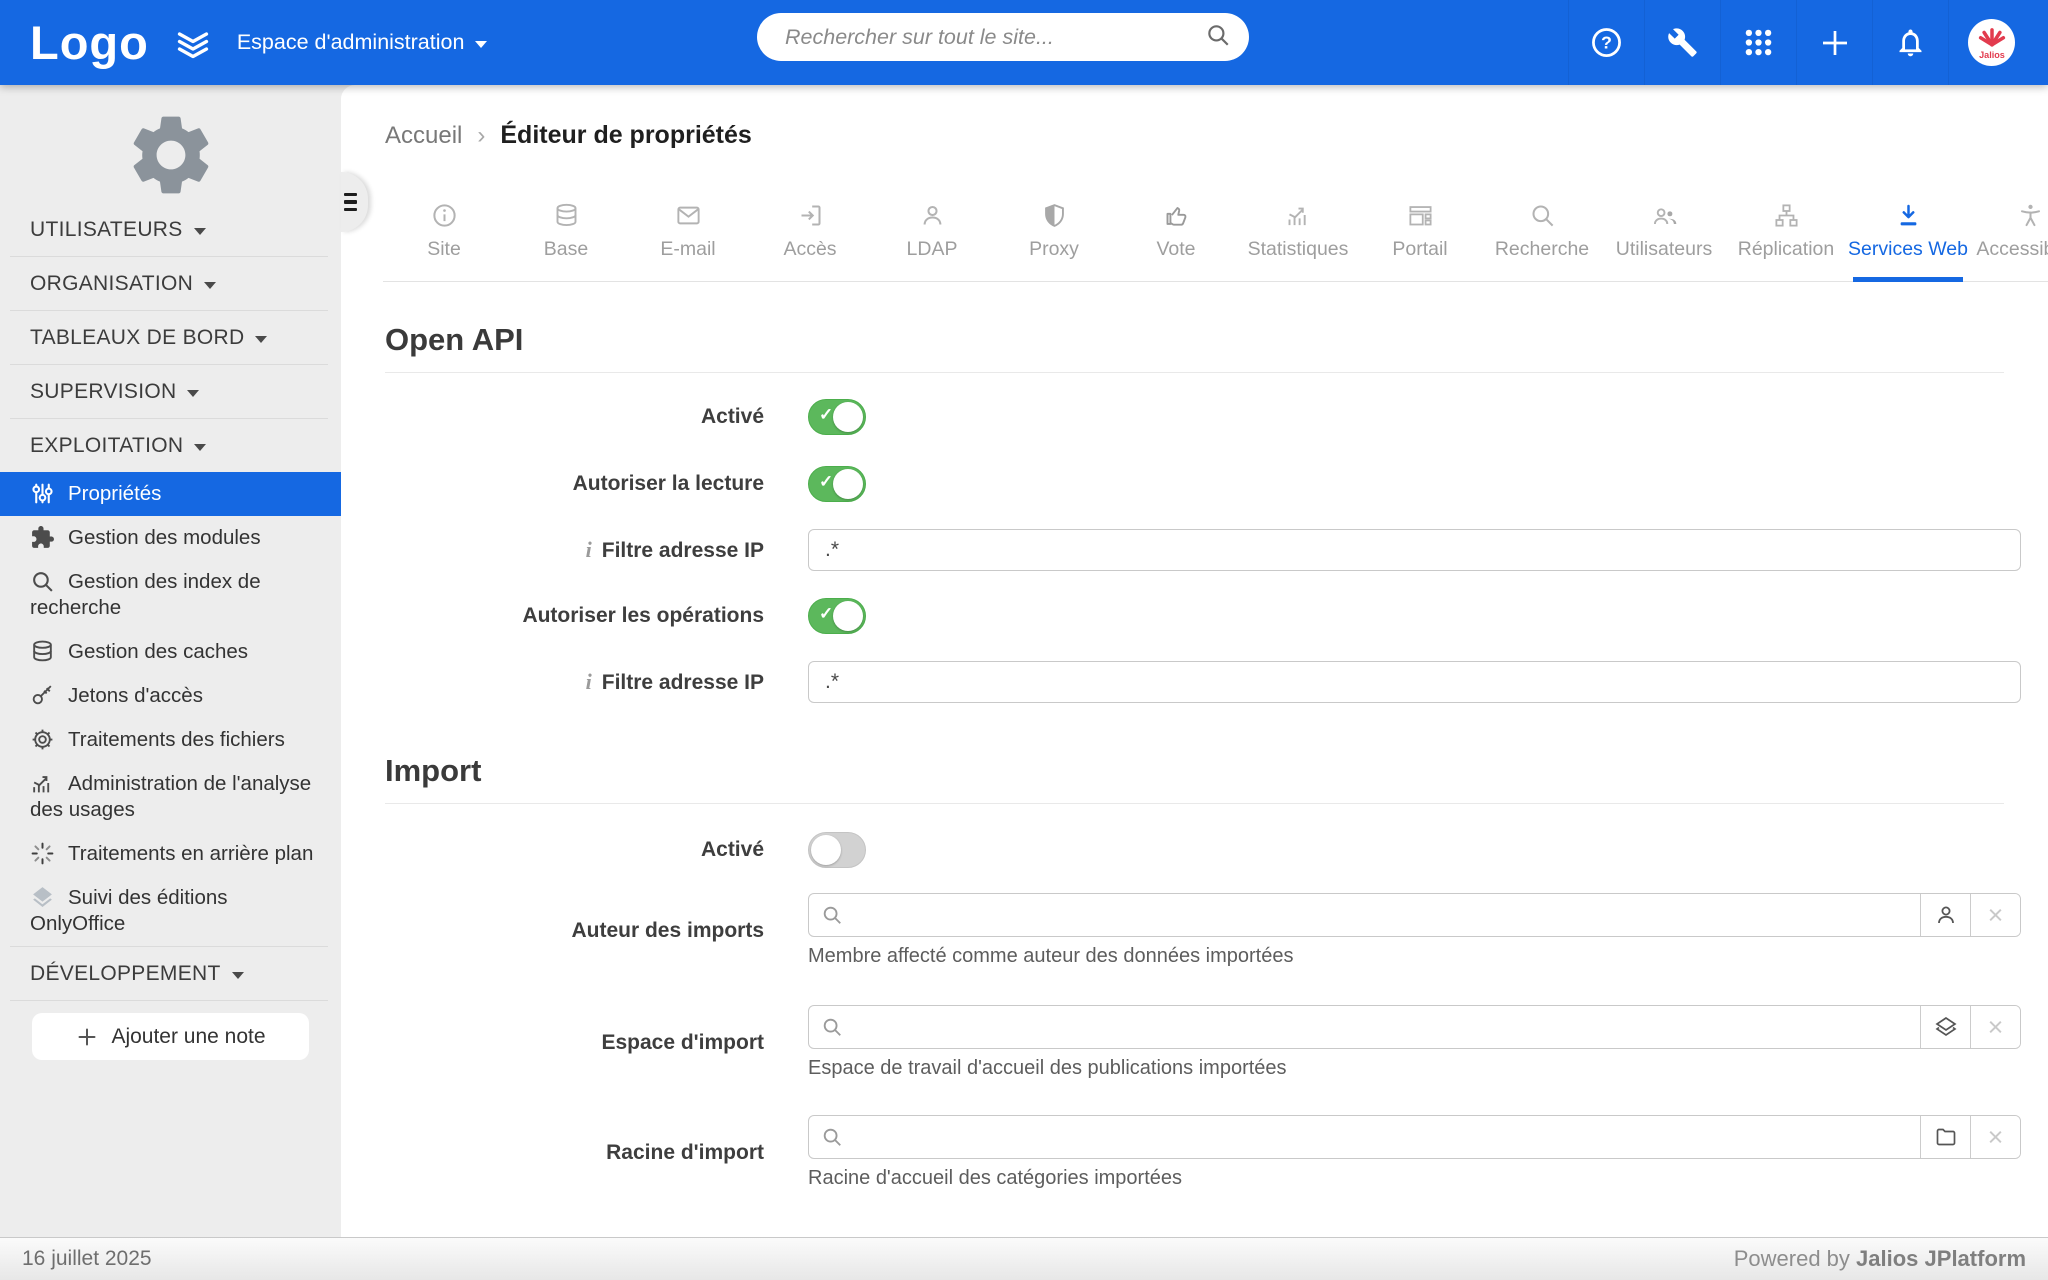  What do you see at coordinates (688, 234) in the screenshot?
I see `tab-email: E-mail` at bounding box center [688, 234].